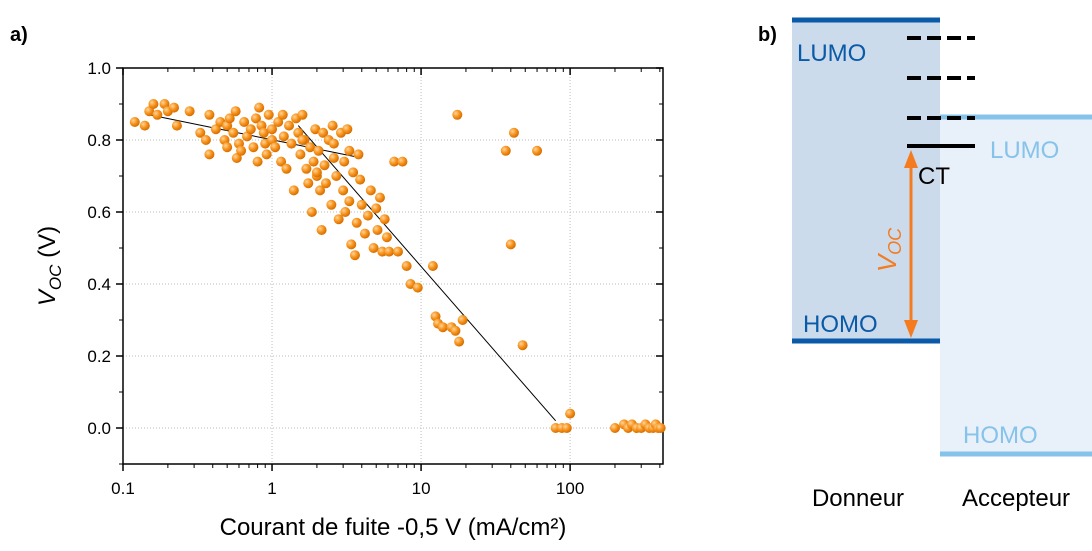 The height and width of the screenshot is (551, 1092). Describe the element at coordinates (393, 527) in the screenshot. I see `x-axis-title: Courant de fuite -0,5 V (mA/cm²)` at that location.